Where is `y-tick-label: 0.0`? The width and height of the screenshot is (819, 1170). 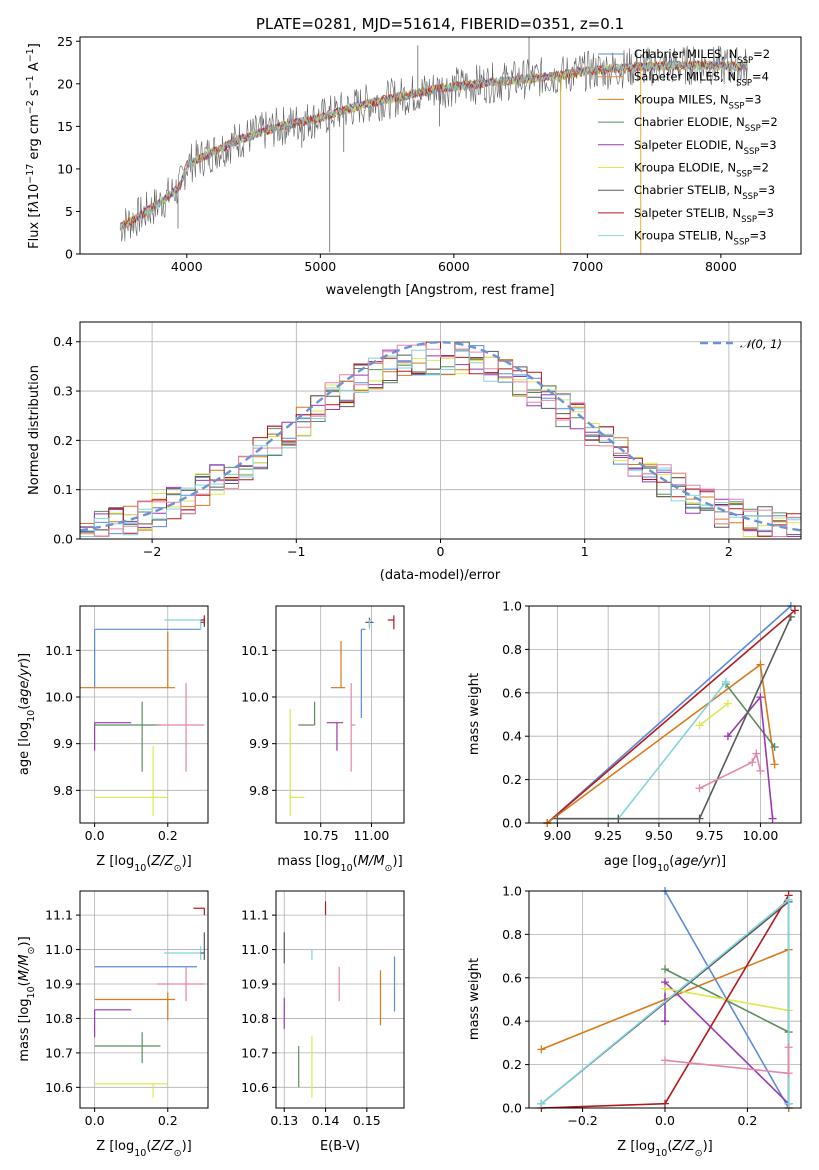 y-tick-label: 0.0 is located at coordinates (512, 823).